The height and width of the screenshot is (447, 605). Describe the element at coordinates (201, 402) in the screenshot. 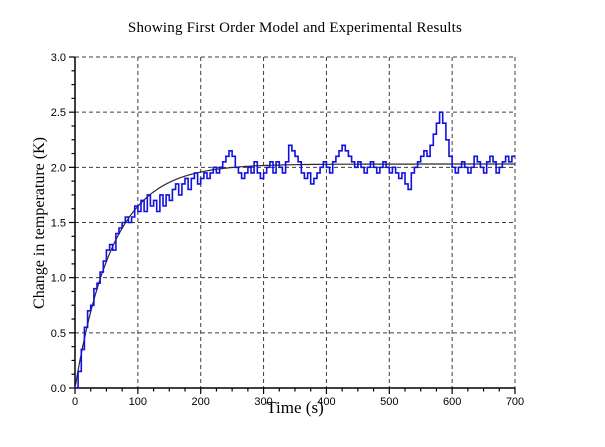

I see `x-tick-label: 200` at that location.